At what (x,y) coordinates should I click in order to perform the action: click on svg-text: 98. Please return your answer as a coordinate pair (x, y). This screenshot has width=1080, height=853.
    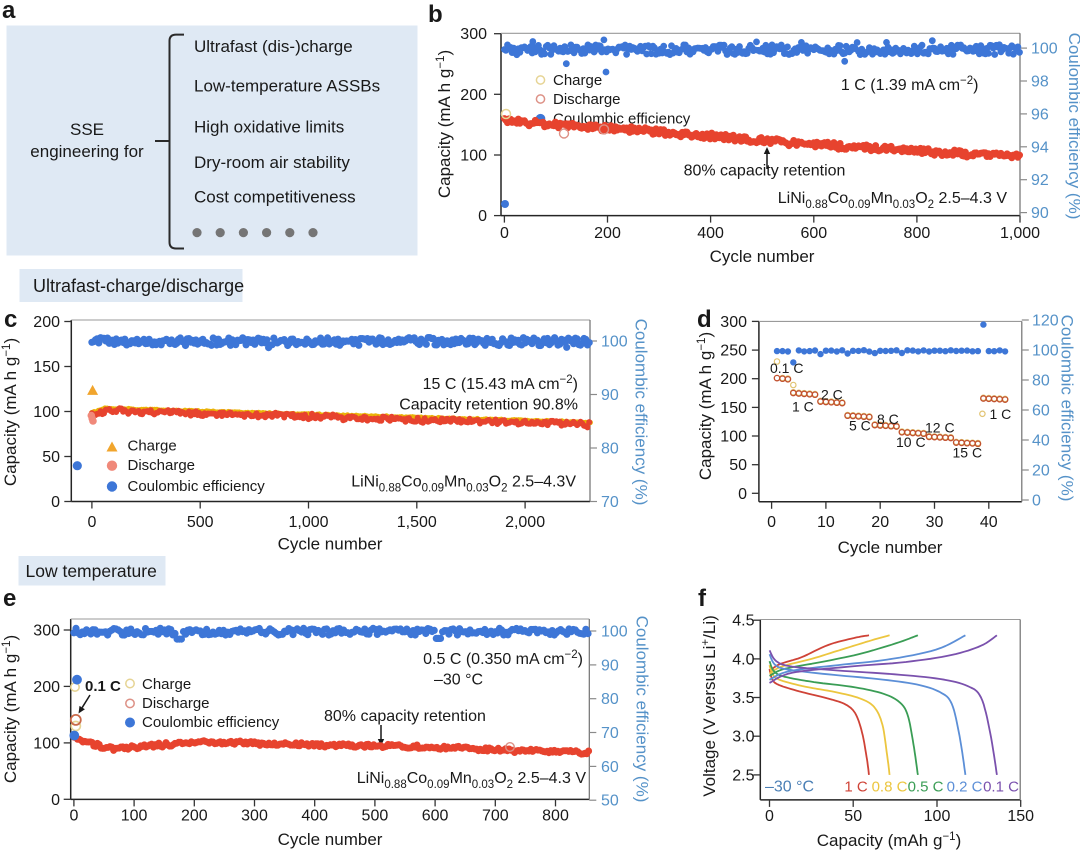
    Looking at the image, I should click on (1040, 82).